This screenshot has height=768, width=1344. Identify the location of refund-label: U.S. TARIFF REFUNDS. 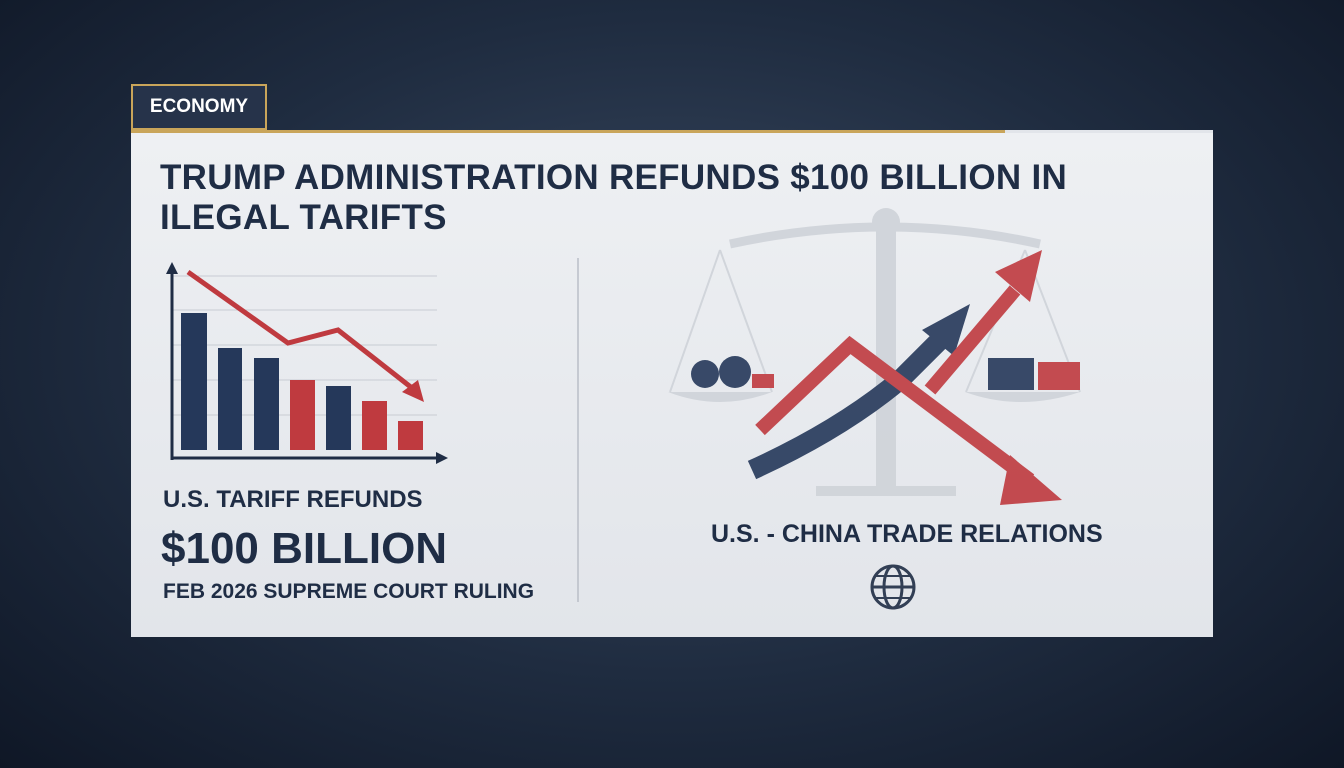
(293, 499).